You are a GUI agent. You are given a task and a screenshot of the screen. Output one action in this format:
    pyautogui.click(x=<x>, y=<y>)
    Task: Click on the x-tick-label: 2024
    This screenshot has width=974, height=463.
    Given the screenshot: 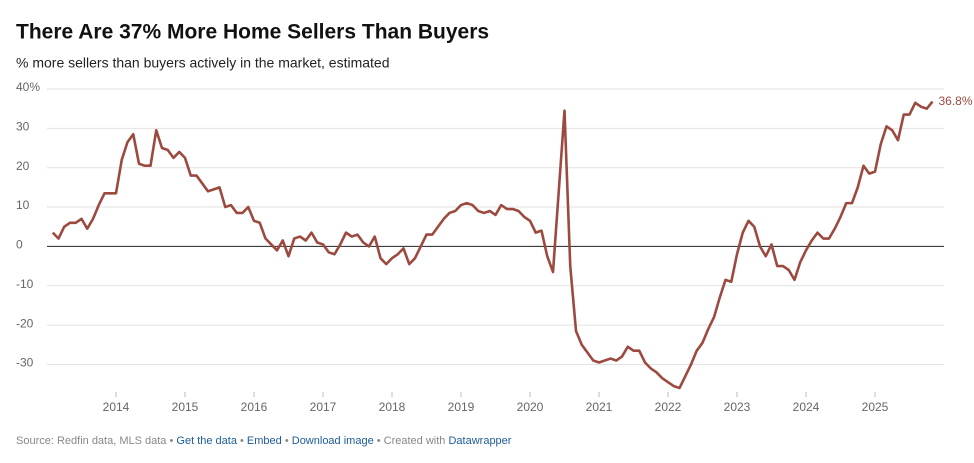 What is the action you would take?
    pyautogui.click(x=806, y=407)
    